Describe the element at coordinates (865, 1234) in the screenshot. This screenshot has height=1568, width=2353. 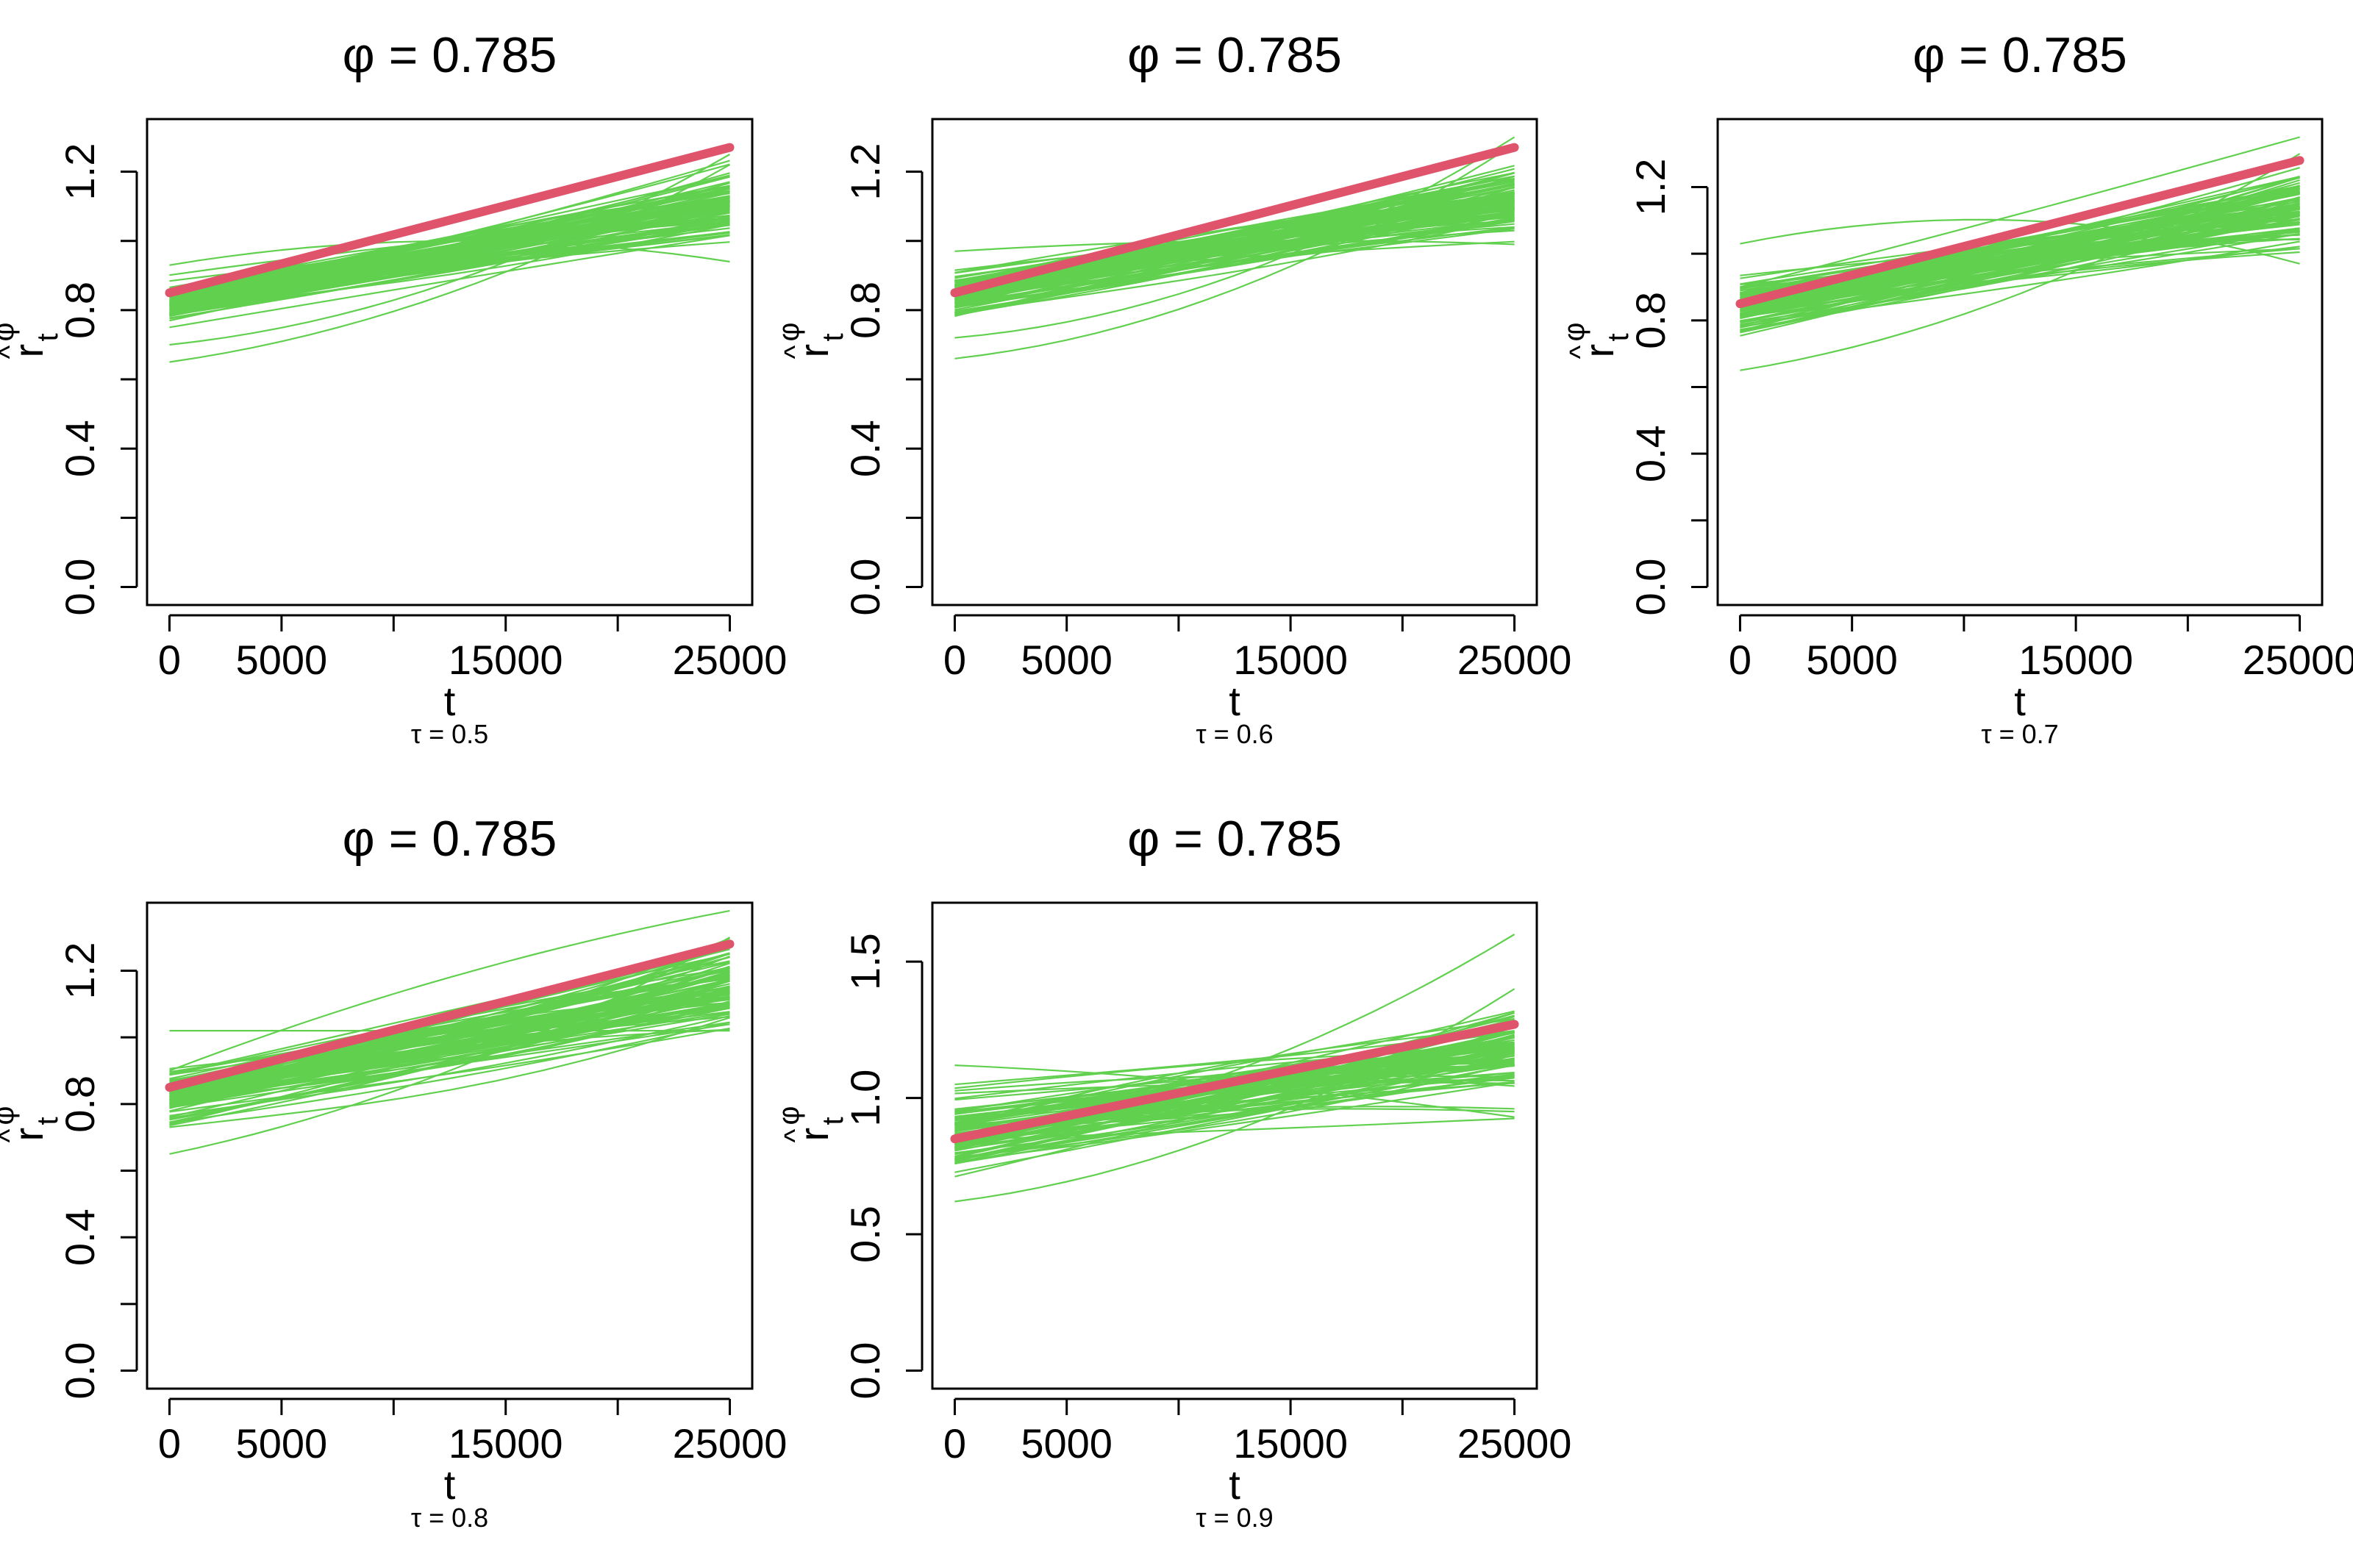
I see `y-tick-label: 0.5` at that location.